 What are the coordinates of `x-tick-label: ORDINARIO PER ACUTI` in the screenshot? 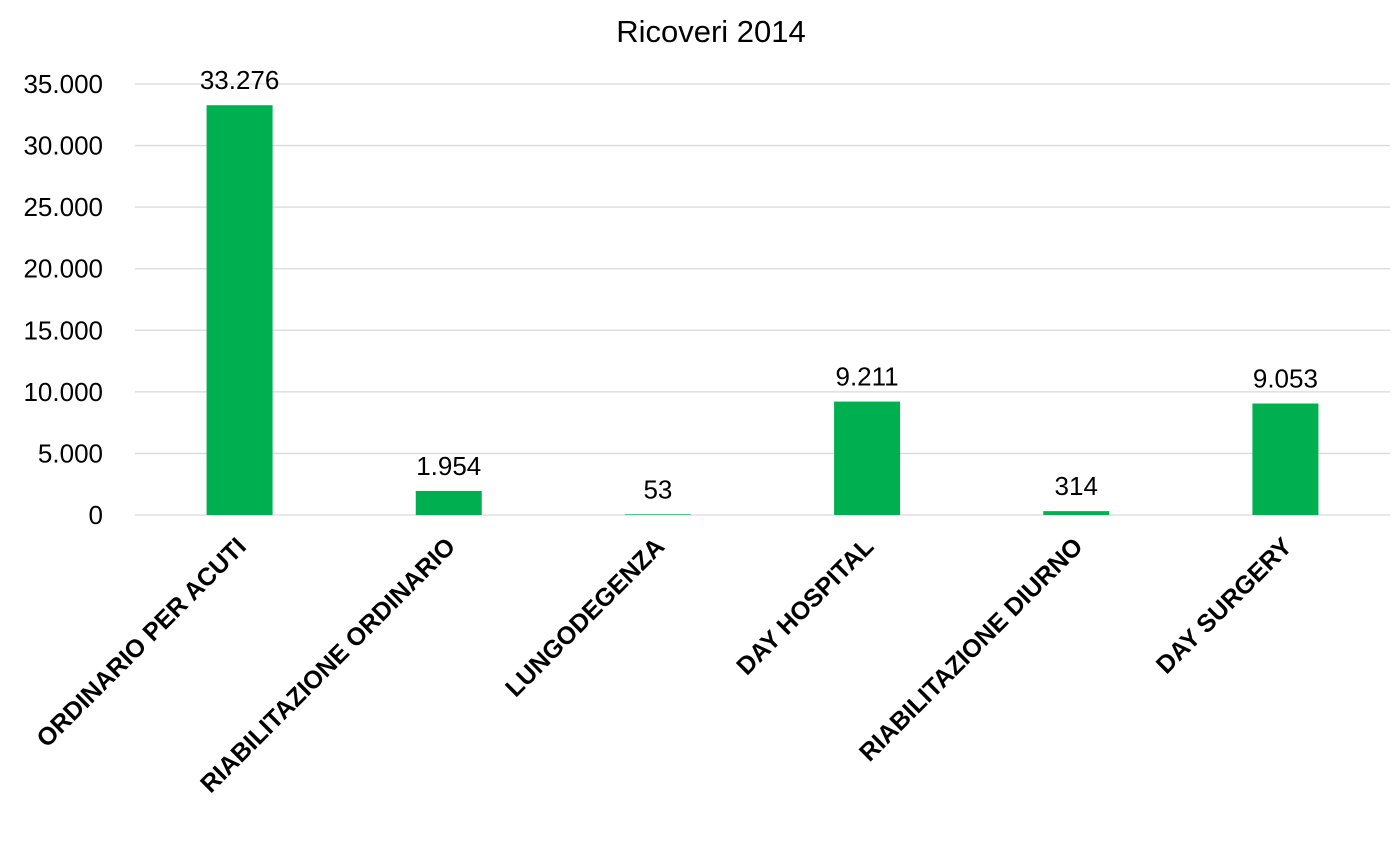 It's located at (141, 642).